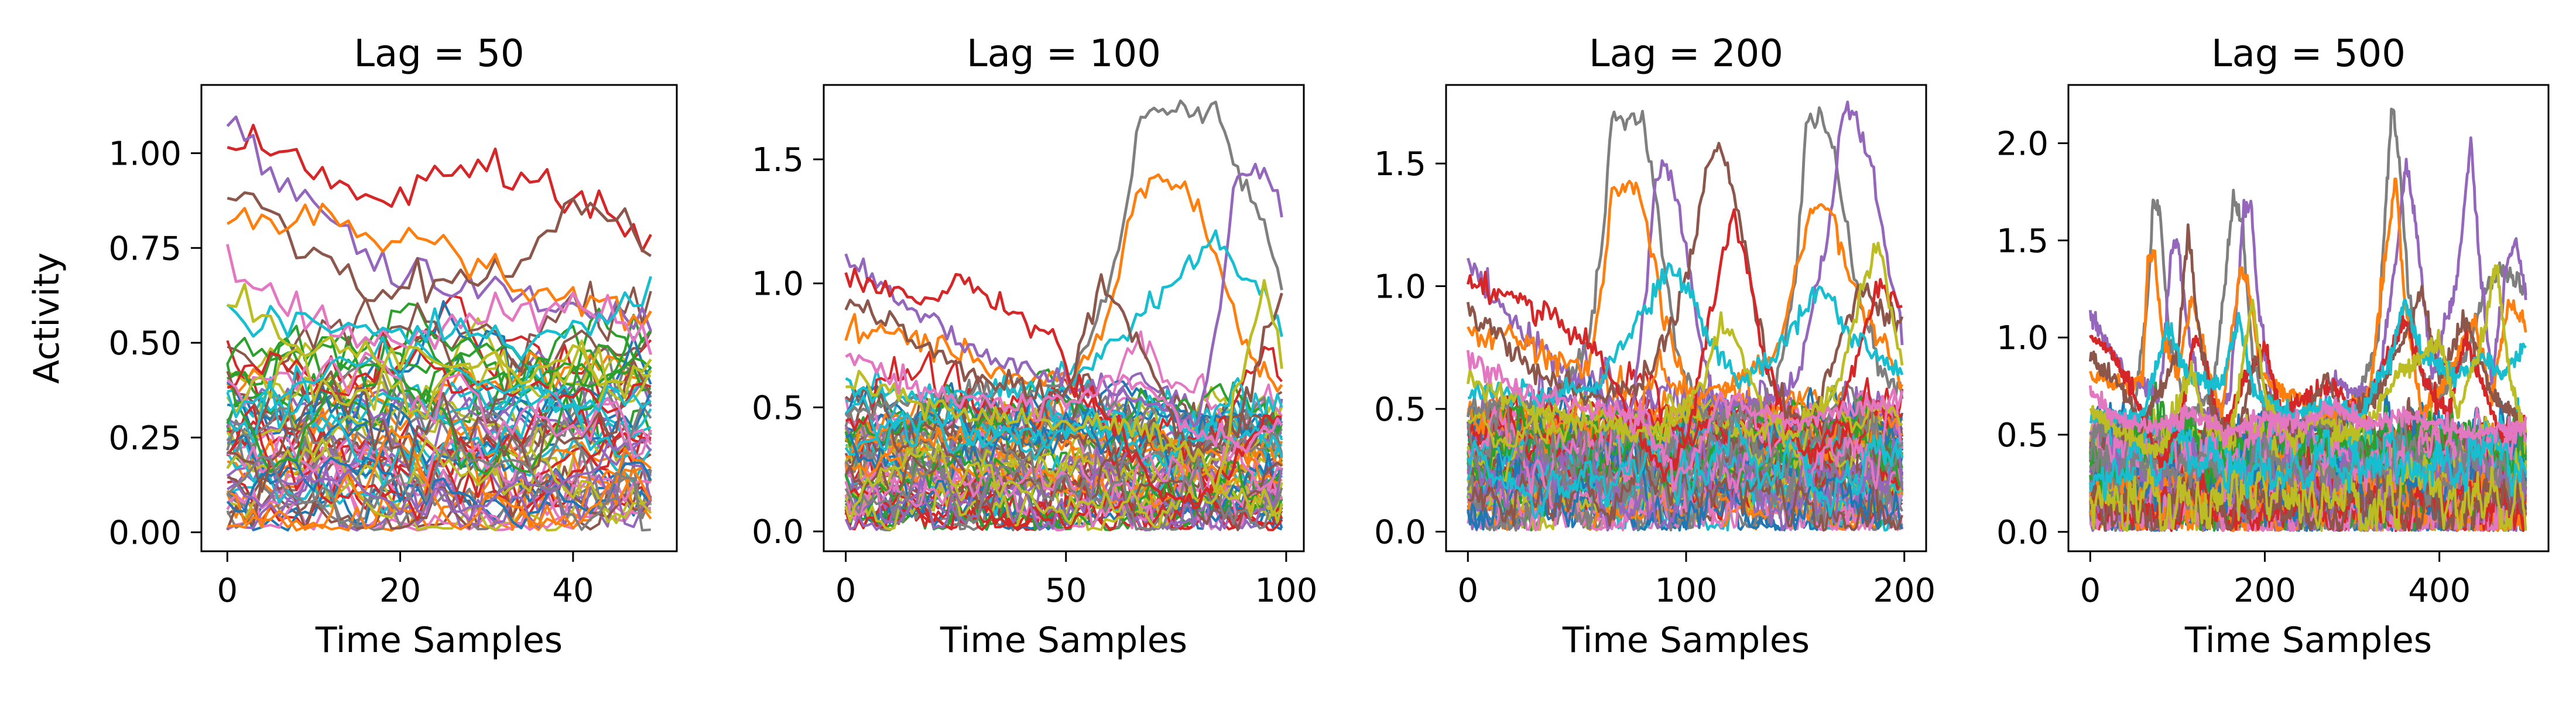  What do you see at coordinates (1066, 591) in the screenshot?
I see `x-tick-label: 50` at bounding box center [1066, 591].